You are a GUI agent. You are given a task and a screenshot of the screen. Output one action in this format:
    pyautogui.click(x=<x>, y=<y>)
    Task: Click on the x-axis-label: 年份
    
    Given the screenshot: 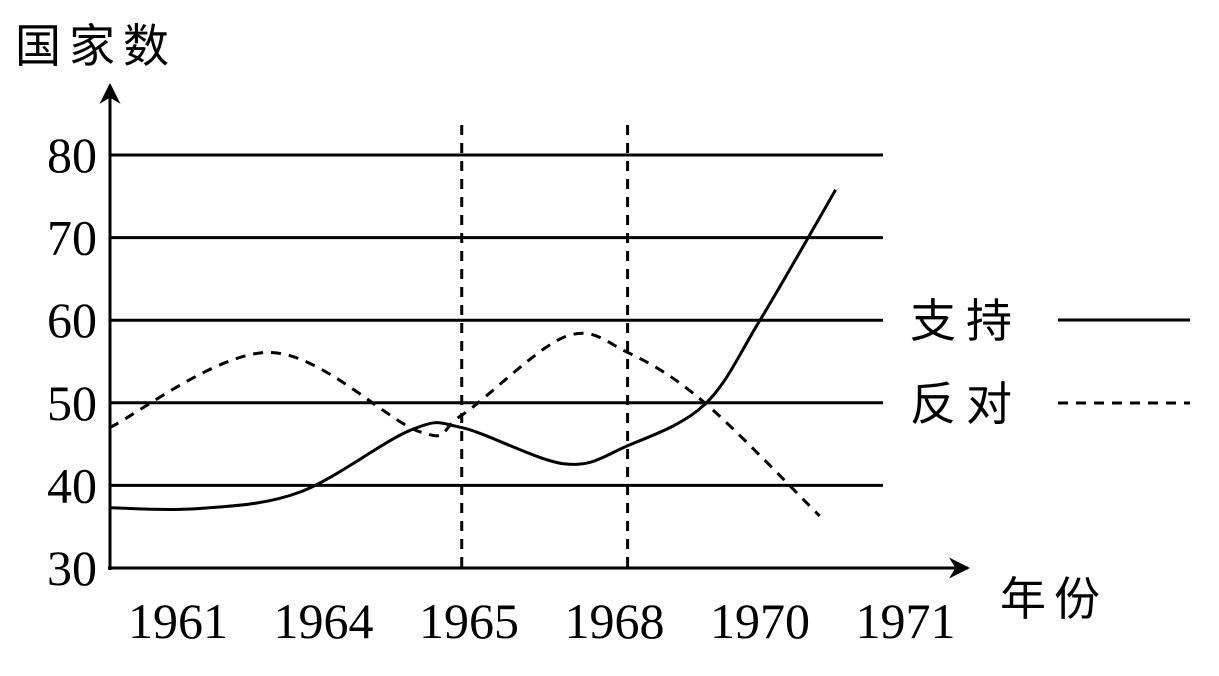 What is the action you would take?
    pyautogui.click(x=1054, y=599)
    